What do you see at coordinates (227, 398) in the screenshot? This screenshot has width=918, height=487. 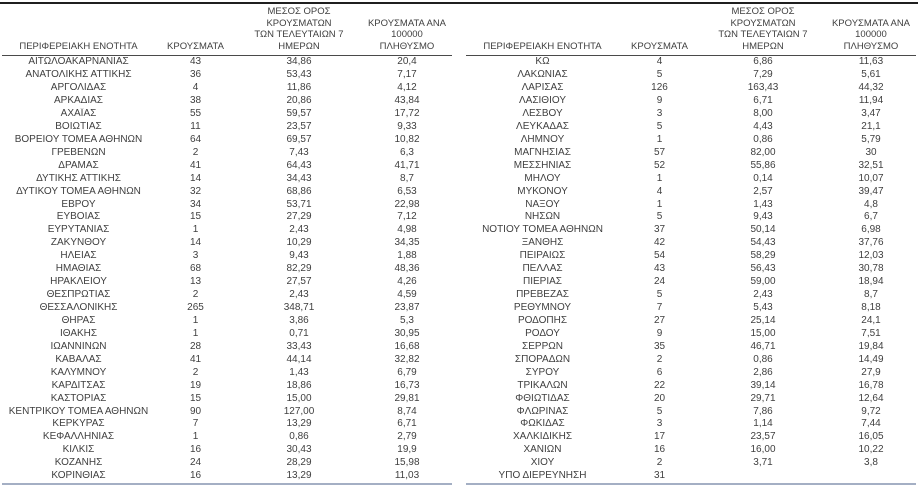 I see `table-row: ΚΑΣΤΟΡΙΑΣ 15 15,00 29,81` at bounding box center [227, 398].